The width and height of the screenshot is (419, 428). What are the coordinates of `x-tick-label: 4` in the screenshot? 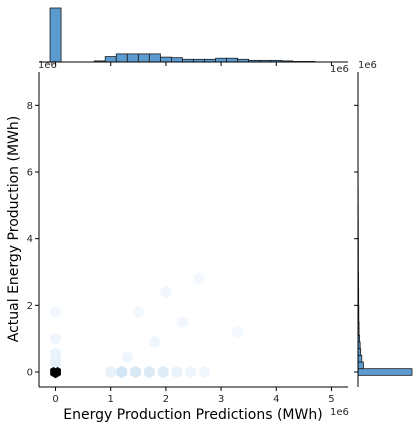 It's located at (276, 399).